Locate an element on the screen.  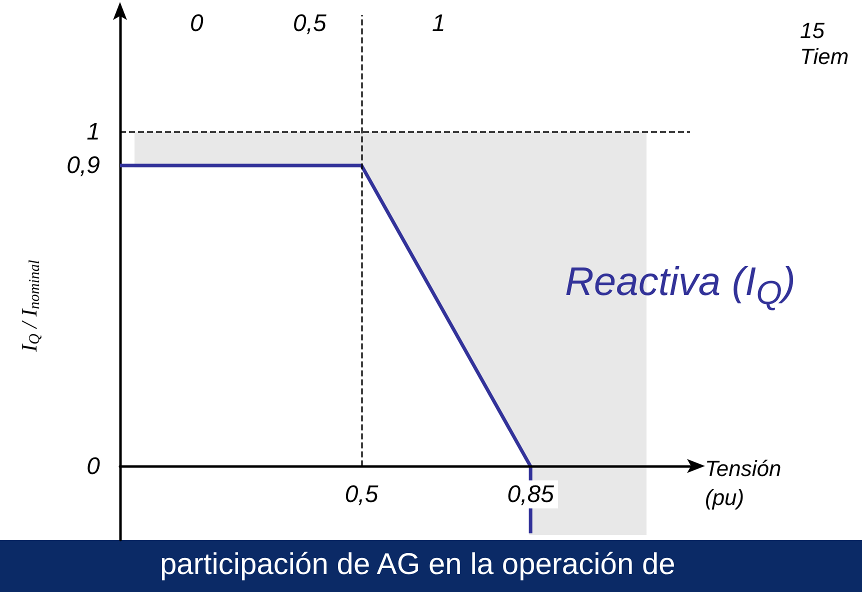
x-tick-label: 0,85 is located at coordinates (531, 494).